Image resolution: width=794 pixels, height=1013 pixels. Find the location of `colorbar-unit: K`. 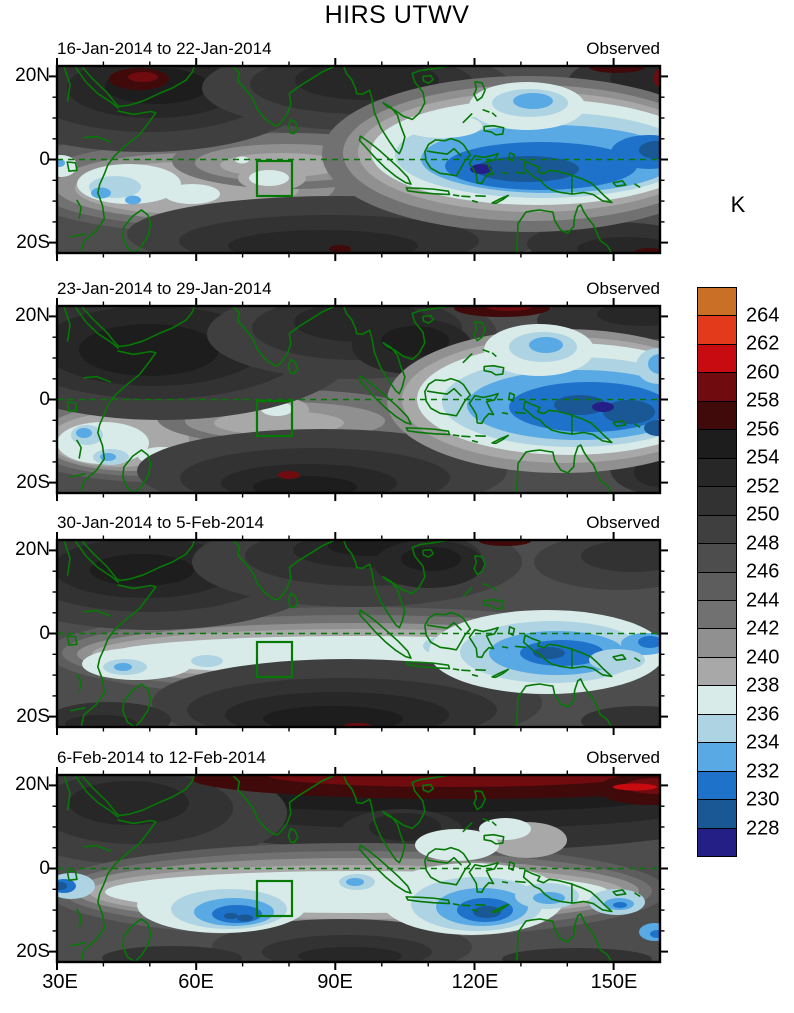

colorbar-unit: K is located at coordinates (738, 204).